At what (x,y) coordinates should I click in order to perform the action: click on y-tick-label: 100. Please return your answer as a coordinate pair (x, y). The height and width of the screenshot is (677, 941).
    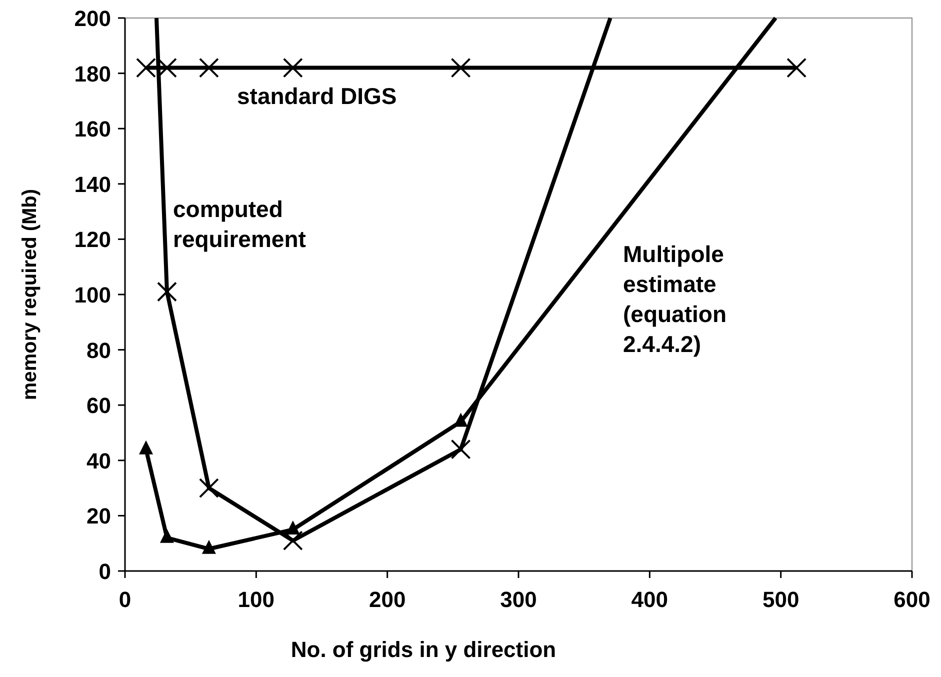
    Looking at the image, I should click on (92, 295).